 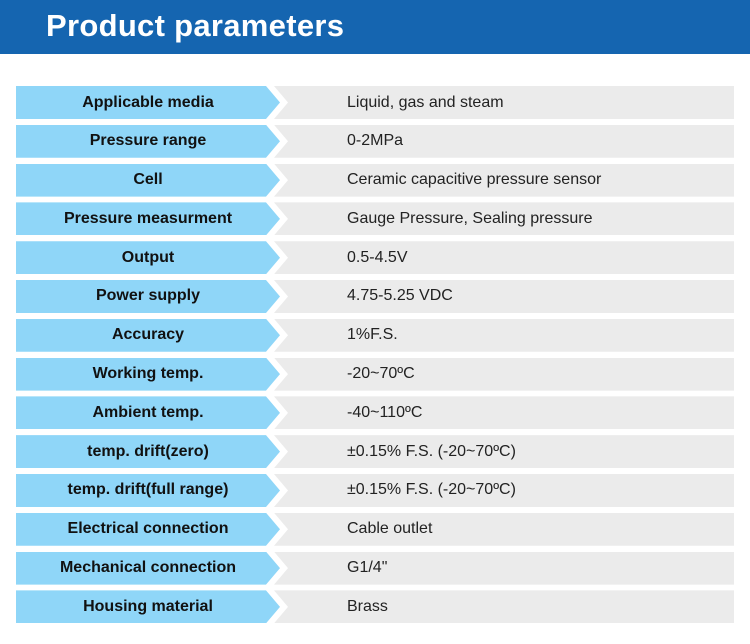 I want to click on parameter-label: Housing material, so click(x=148, y=606).